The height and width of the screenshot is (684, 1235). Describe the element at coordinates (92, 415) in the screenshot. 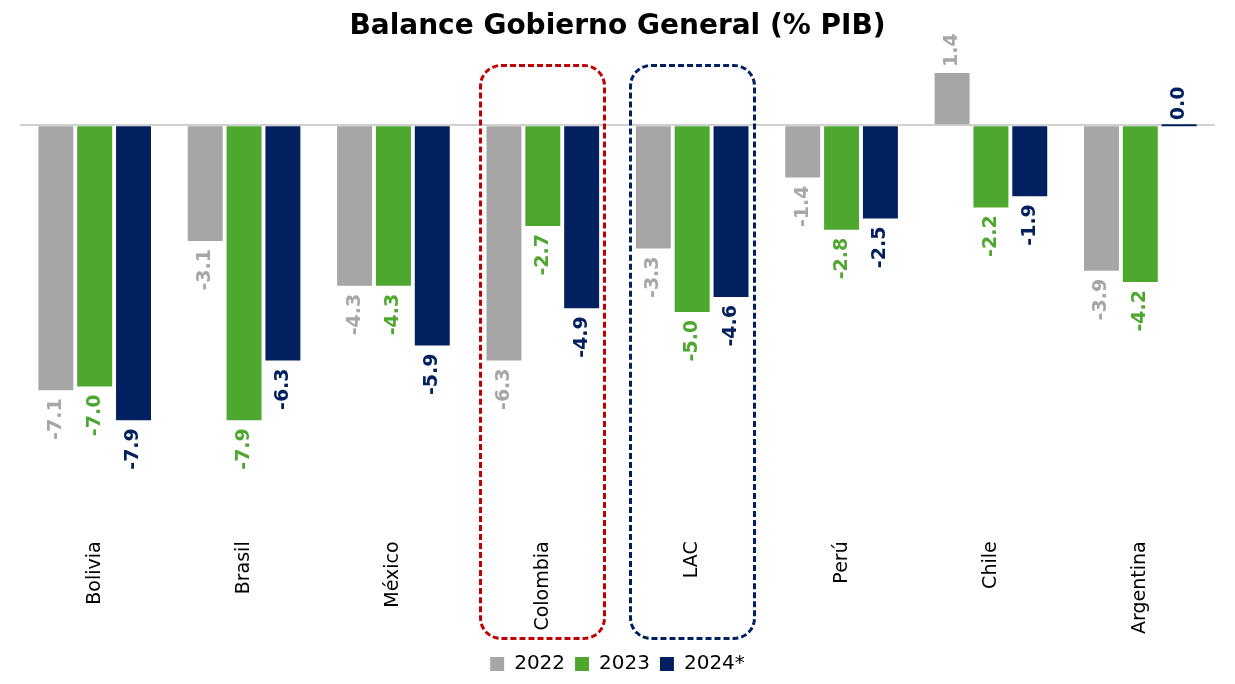

I see `data-label: -7.0` at that location.